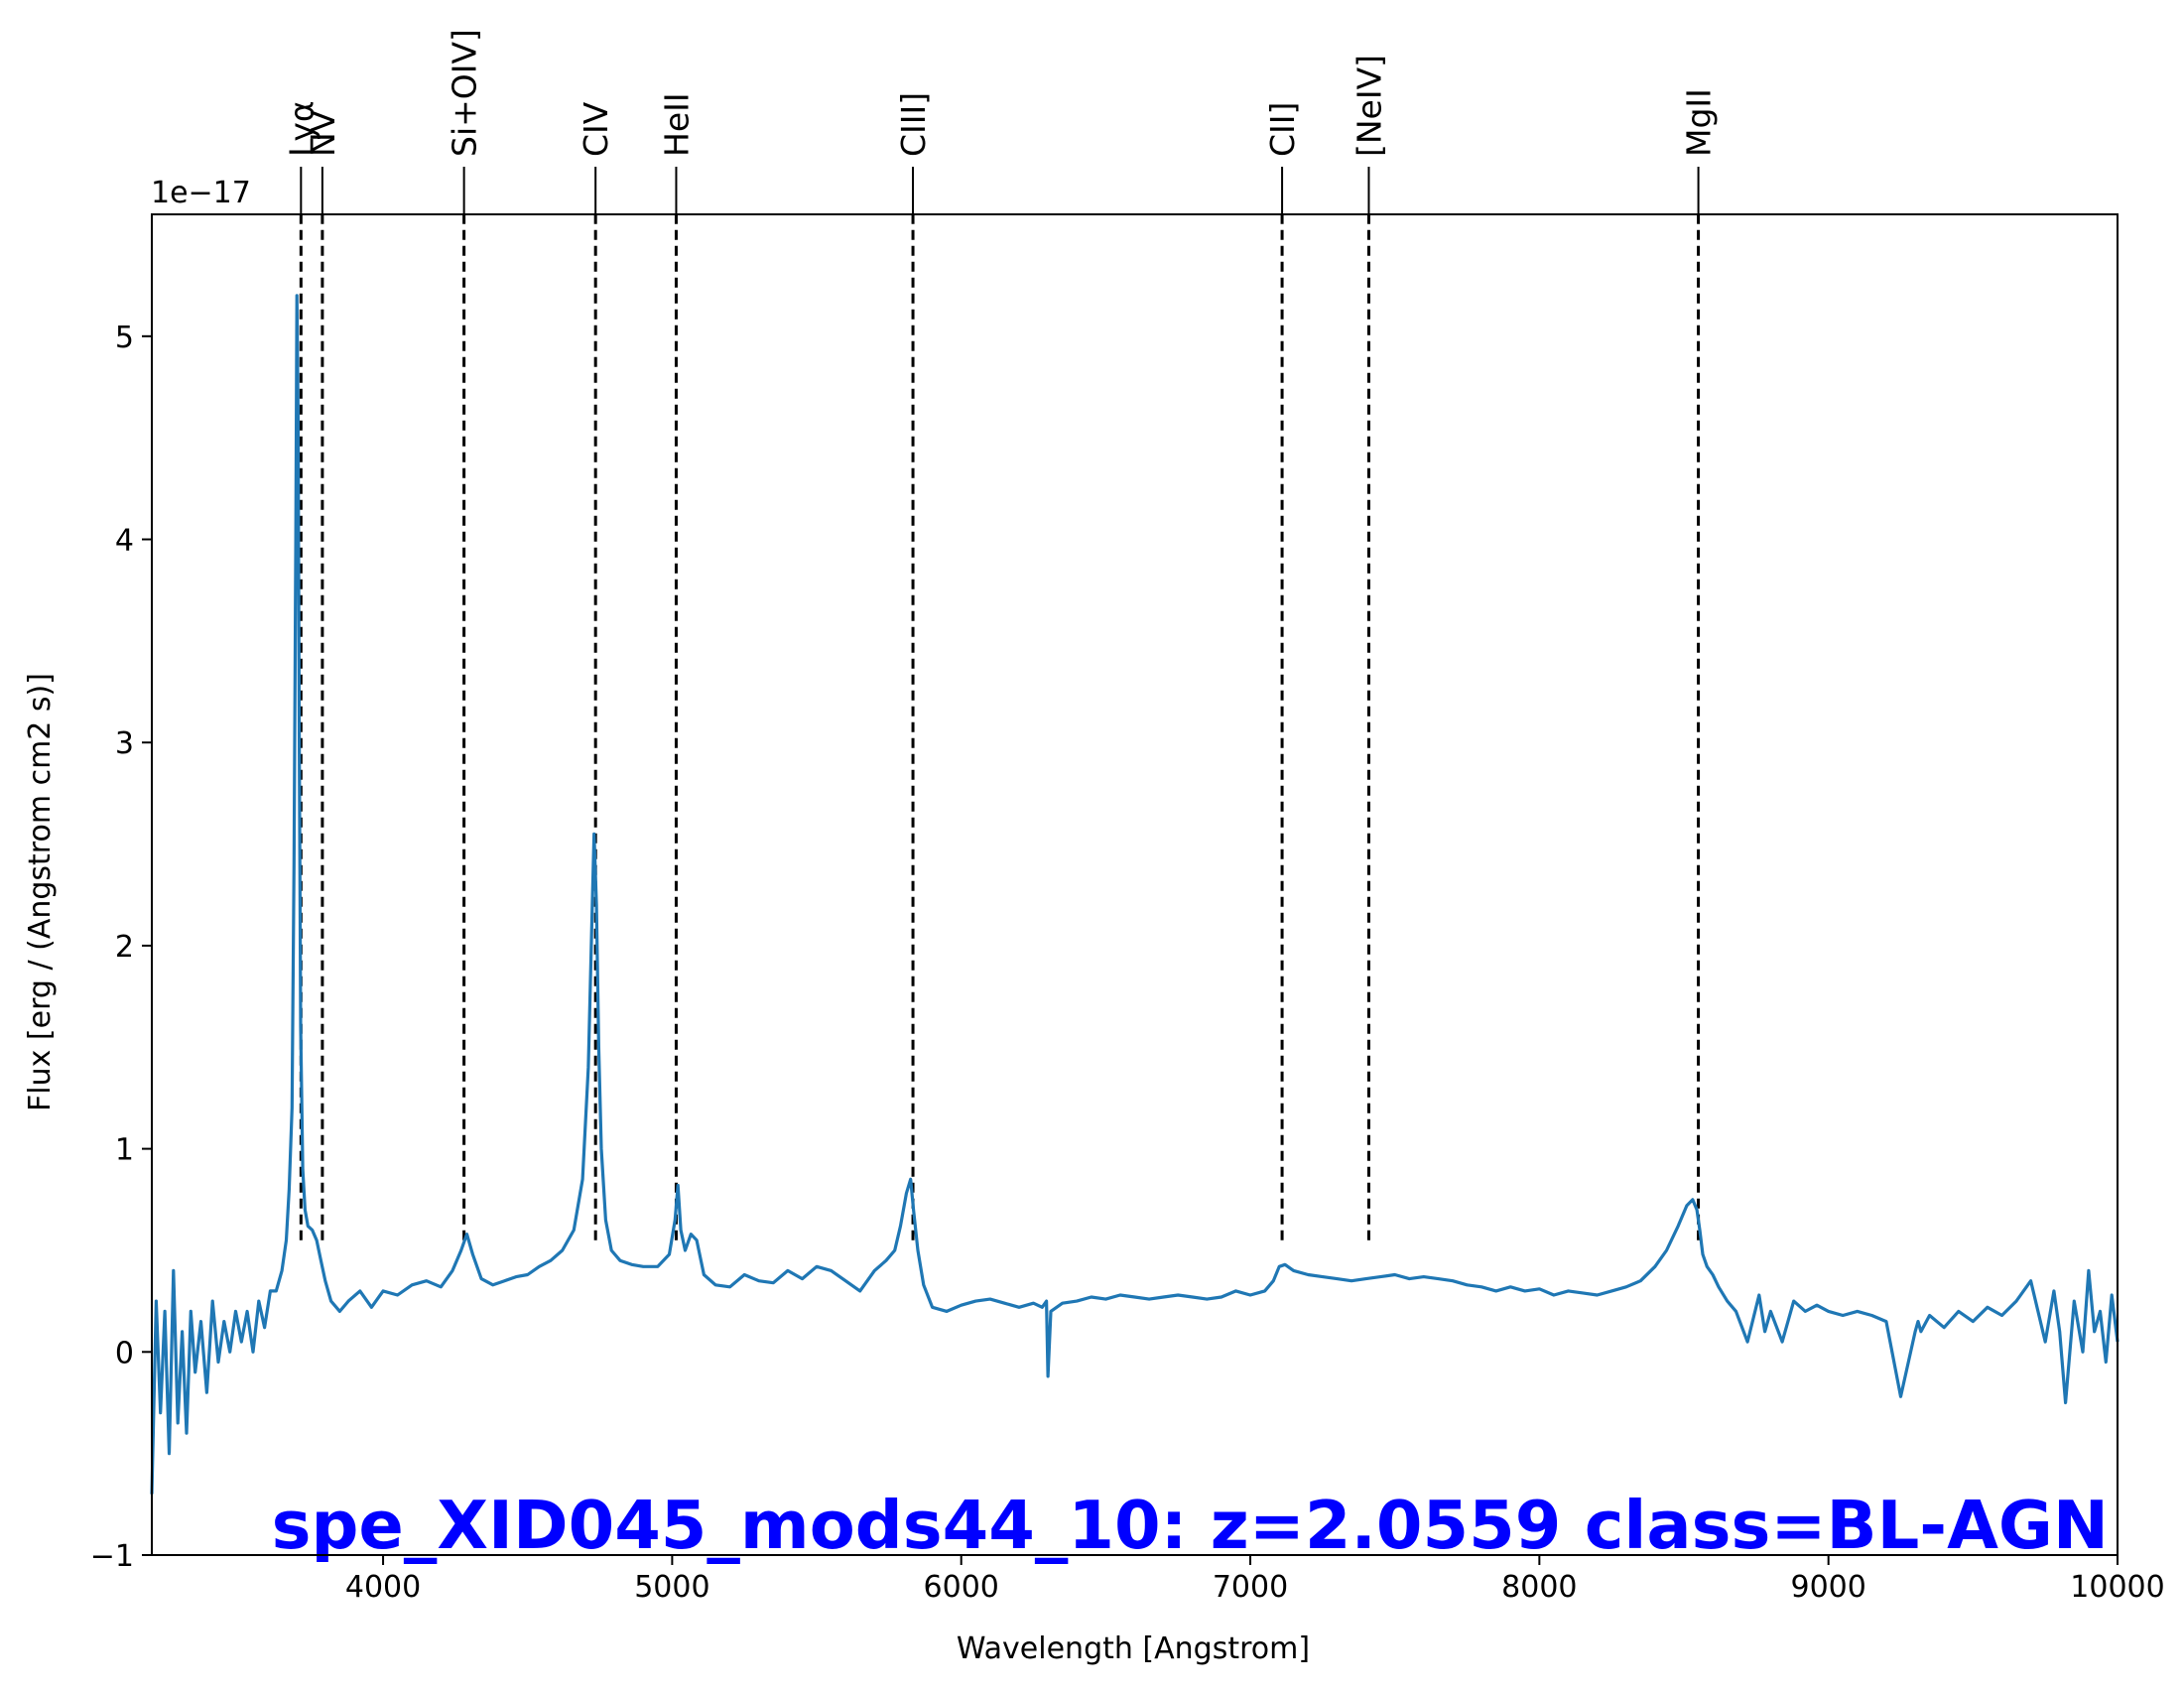 The image size is (2184, 1694). What do you see at coordinates (124, 541) in the screenshot?
I see `y-tick-label-5: 4` at bounding box center [124, 541].